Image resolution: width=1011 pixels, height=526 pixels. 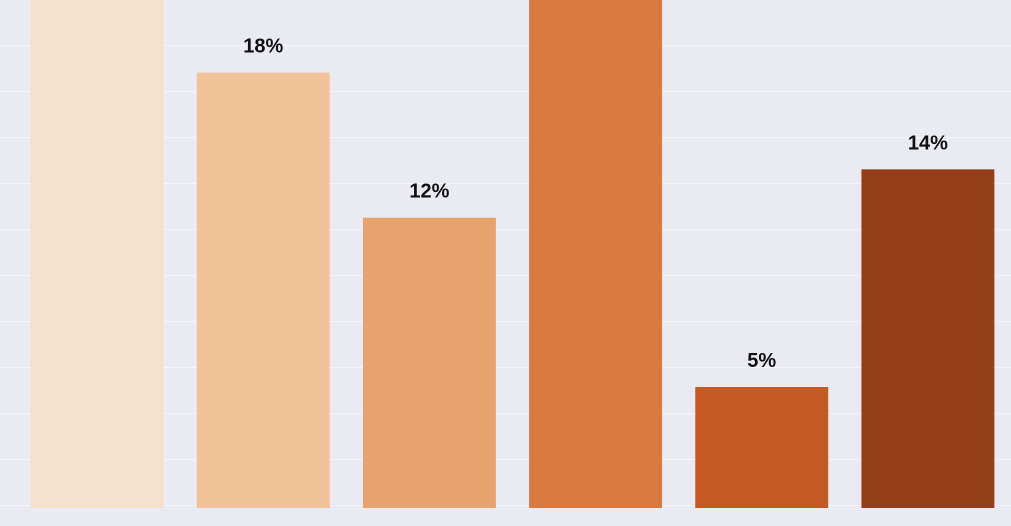 I want to click on value-label: 12%, so click(x=429, y=192).